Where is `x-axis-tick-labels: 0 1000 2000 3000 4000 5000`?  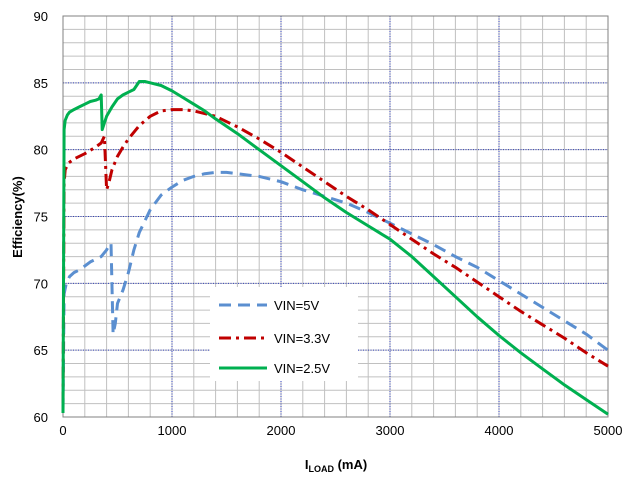
x-axis-tick-labels: 0 1000 2000 3000 4000 5000 is located at coordinates (340, 430).